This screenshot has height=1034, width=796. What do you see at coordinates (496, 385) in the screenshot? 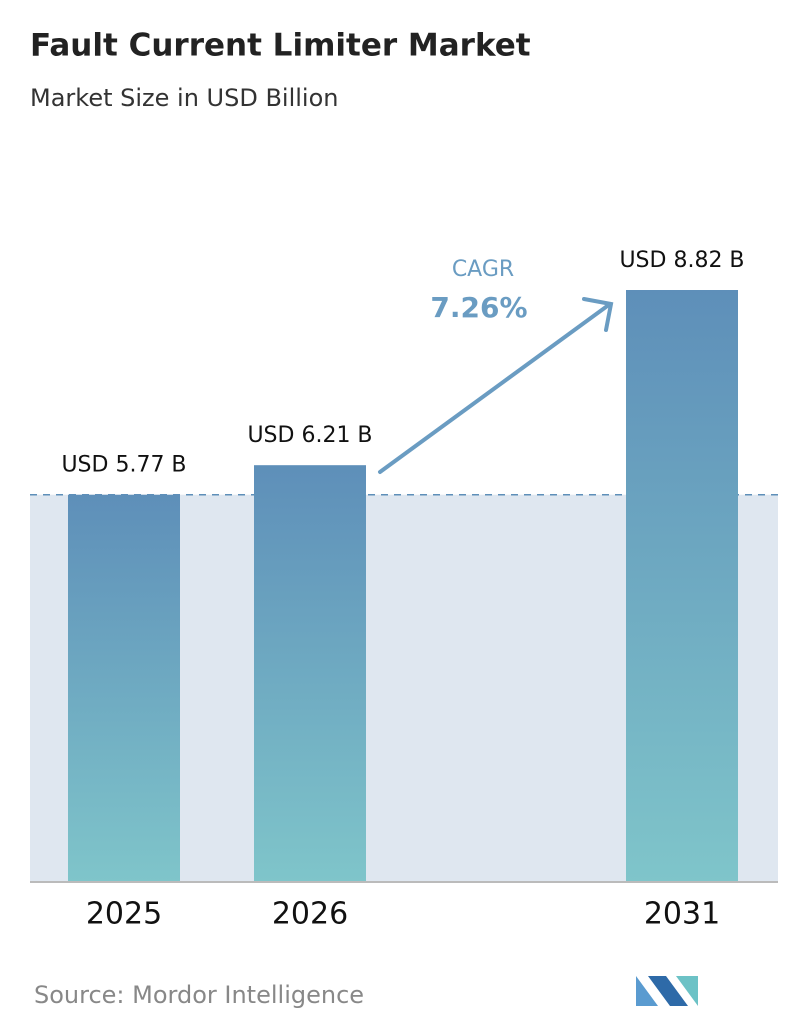
I see `cagr-arrow` at bounding box center [496, 385].